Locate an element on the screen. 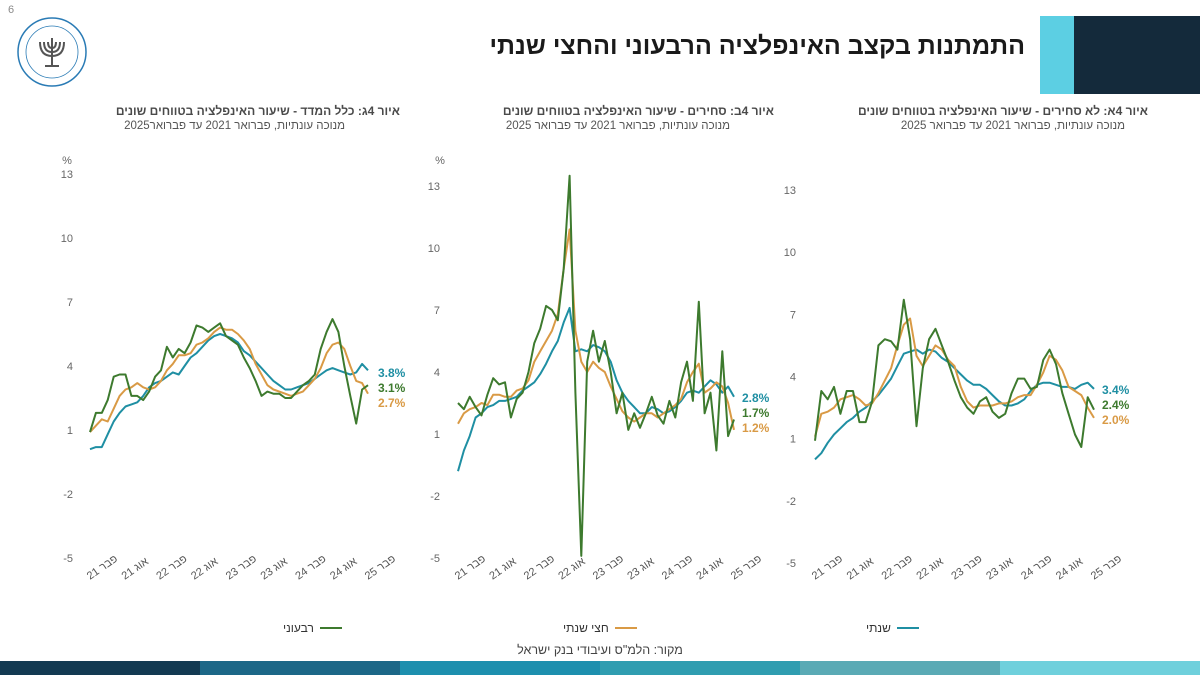  end-value-label-annual: 3.8% is located at coordinates (392, 373).